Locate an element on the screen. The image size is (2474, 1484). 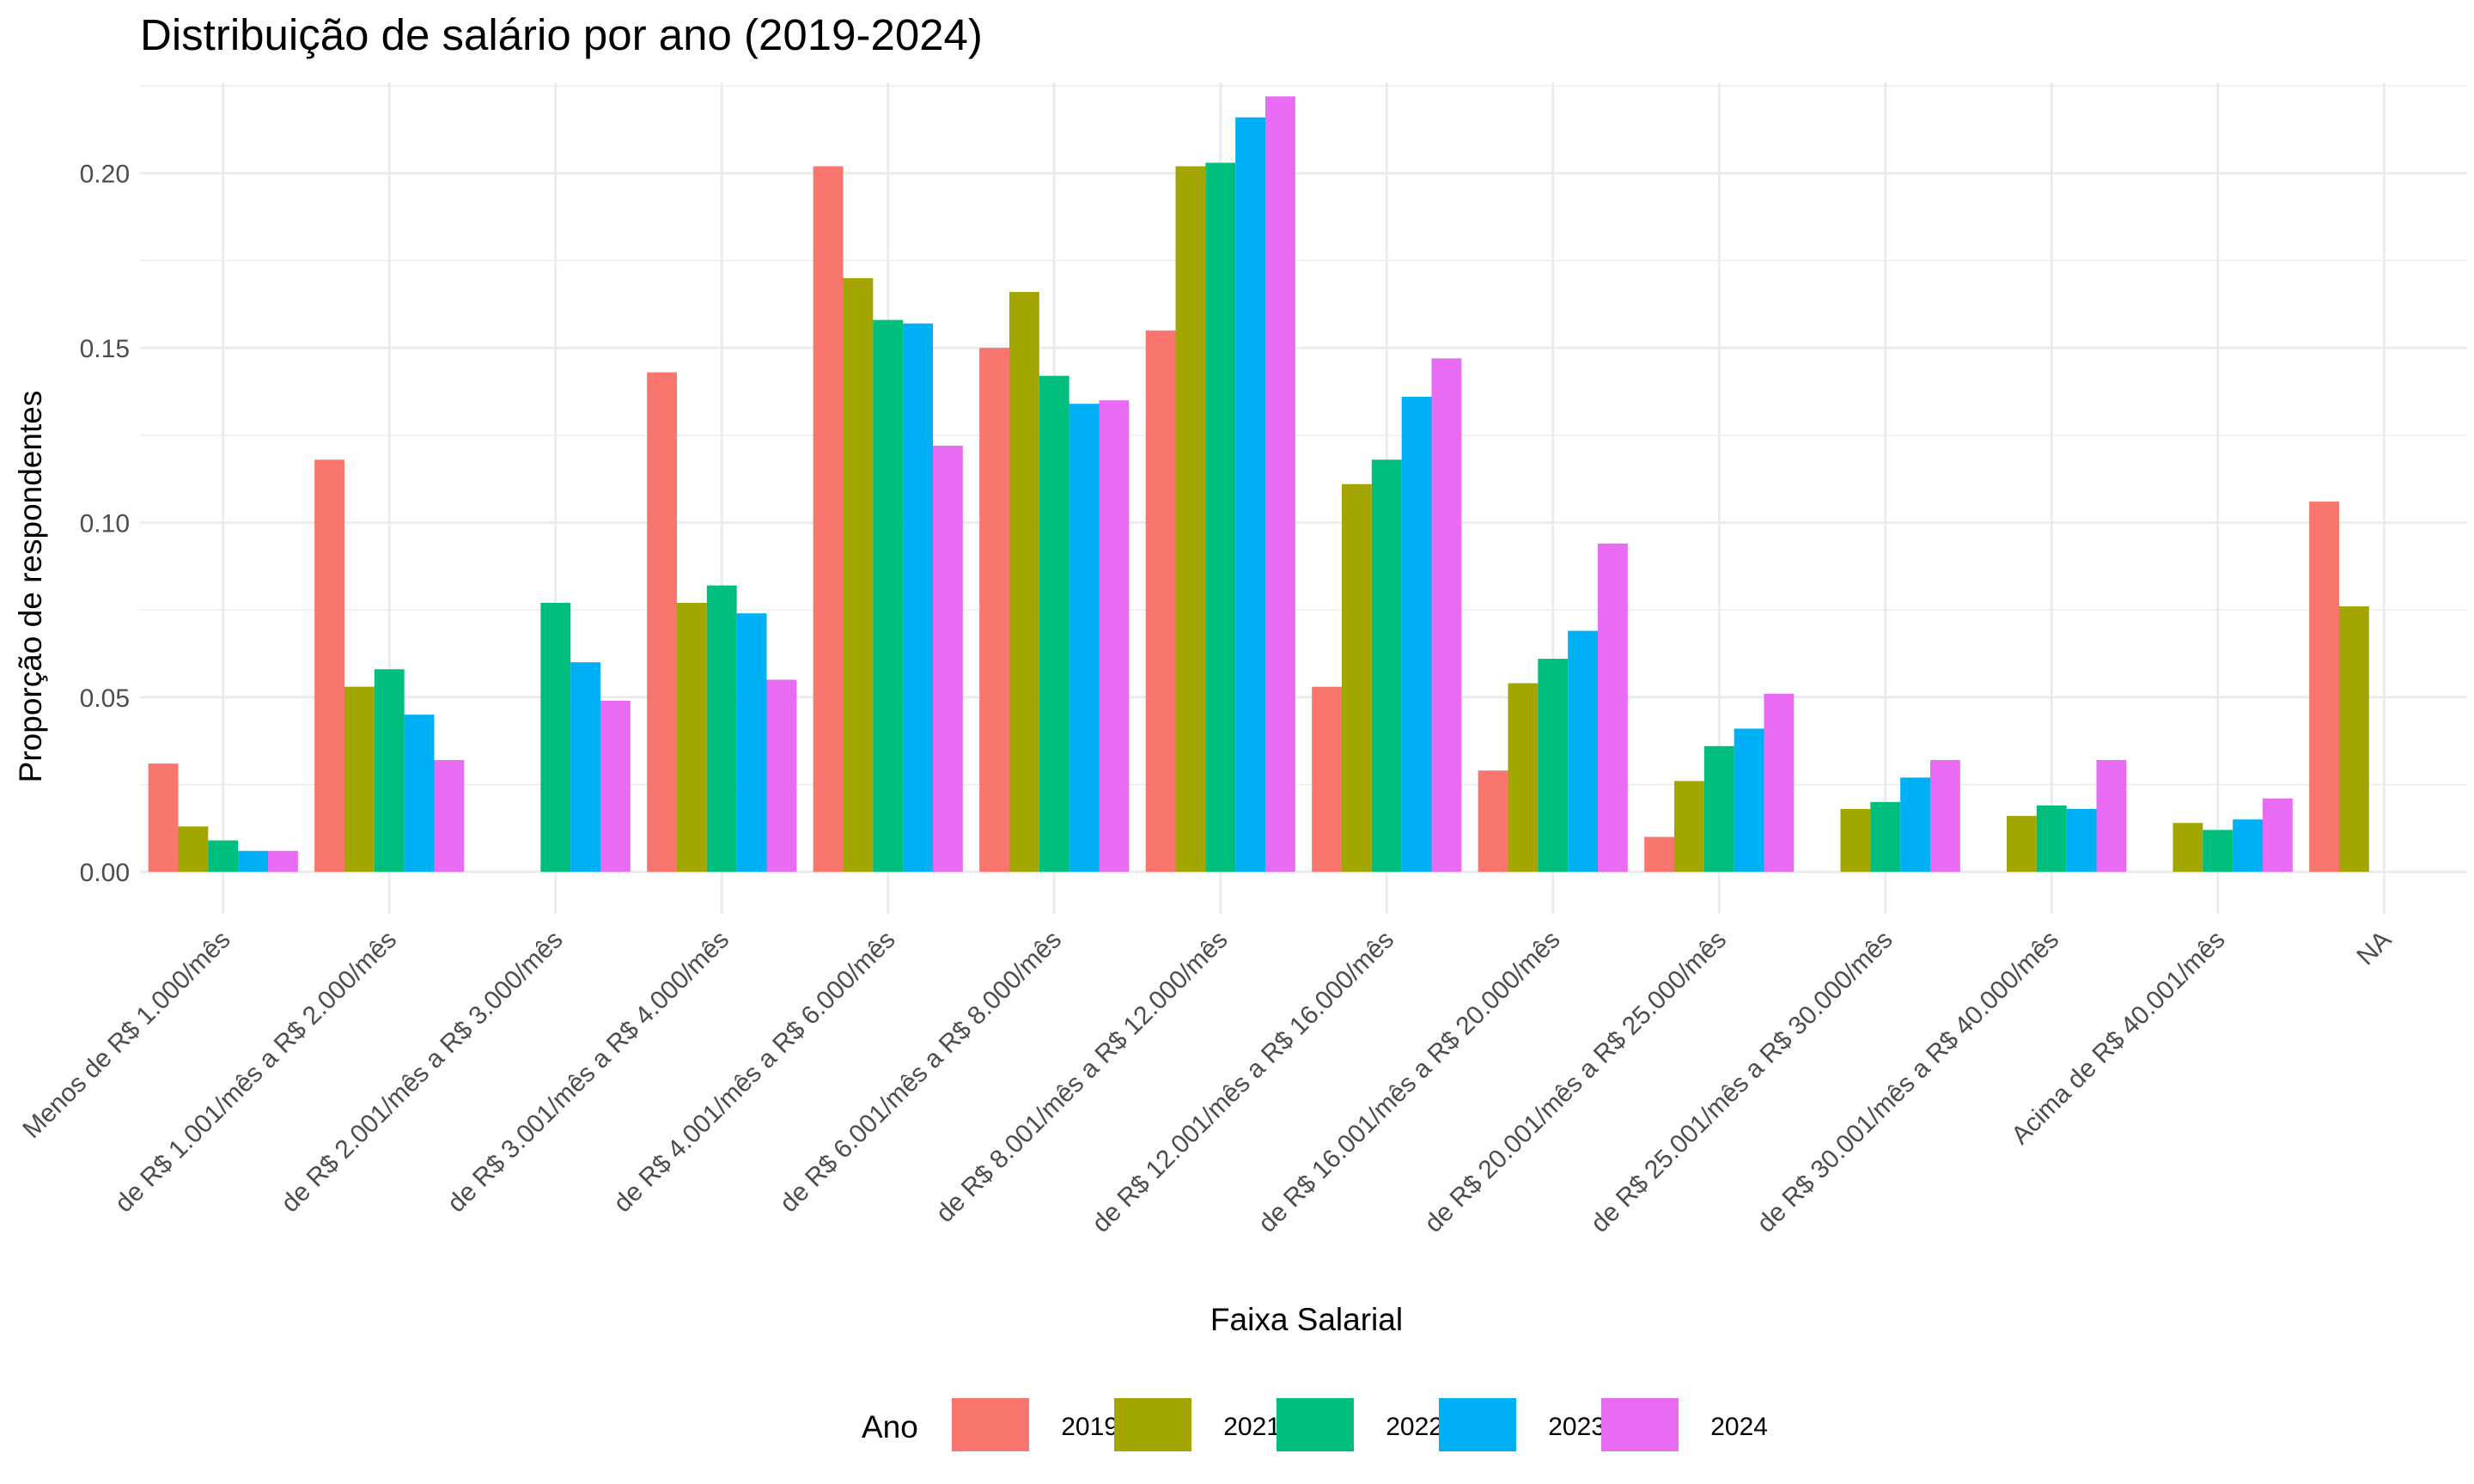
x-axis-title: Faixa Salarial is located at coordinates (1306, 1319).